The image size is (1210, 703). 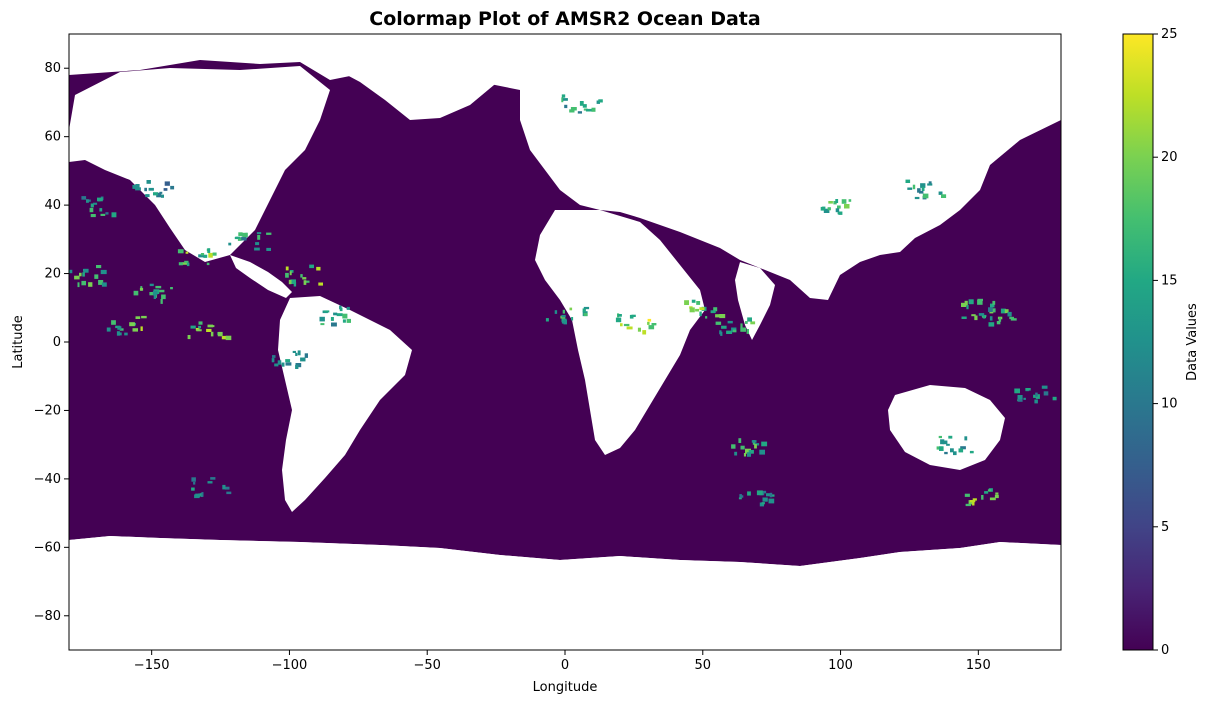 I want to click on colorbar: 0 5 10 15 20 25 Data Values, so click(x=1161, y=342).